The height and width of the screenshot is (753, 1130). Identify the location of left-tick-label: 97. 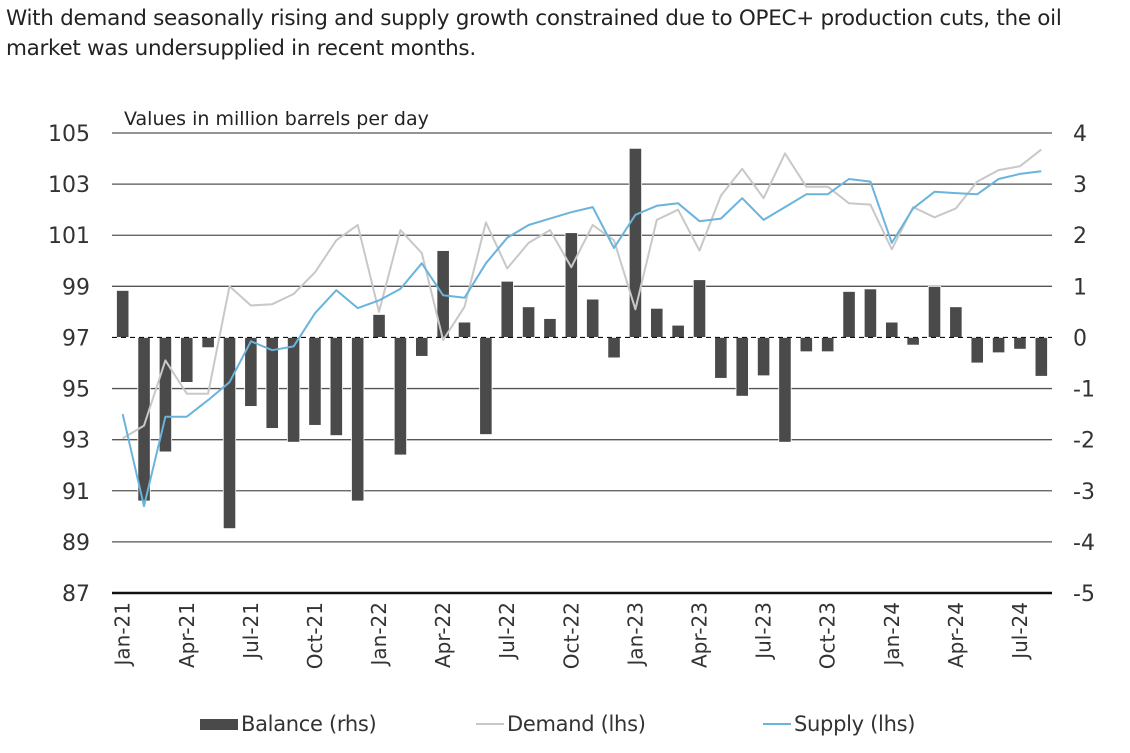
(76, 338).